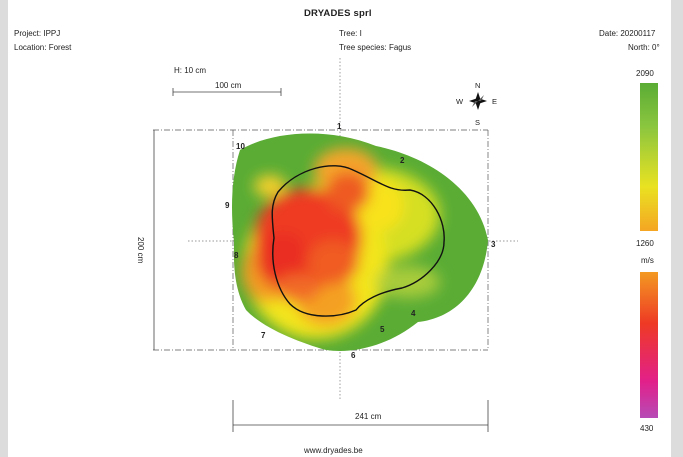 This screenshot has width=683, height=457. What do you see at coordinates (37, 33) in the screenshot?
I see `project-label: Project: IPPJ` at bounding box center [37, 33].